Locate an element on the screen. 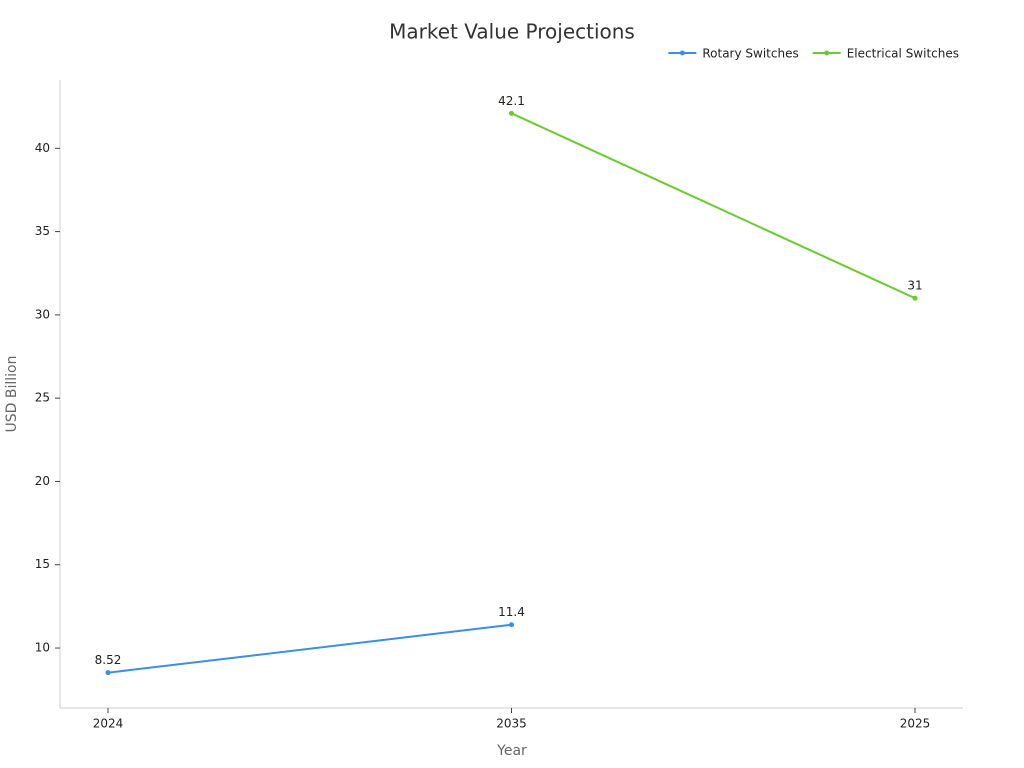  x-tick-label: 2024 is located at coordinates (108, 724).